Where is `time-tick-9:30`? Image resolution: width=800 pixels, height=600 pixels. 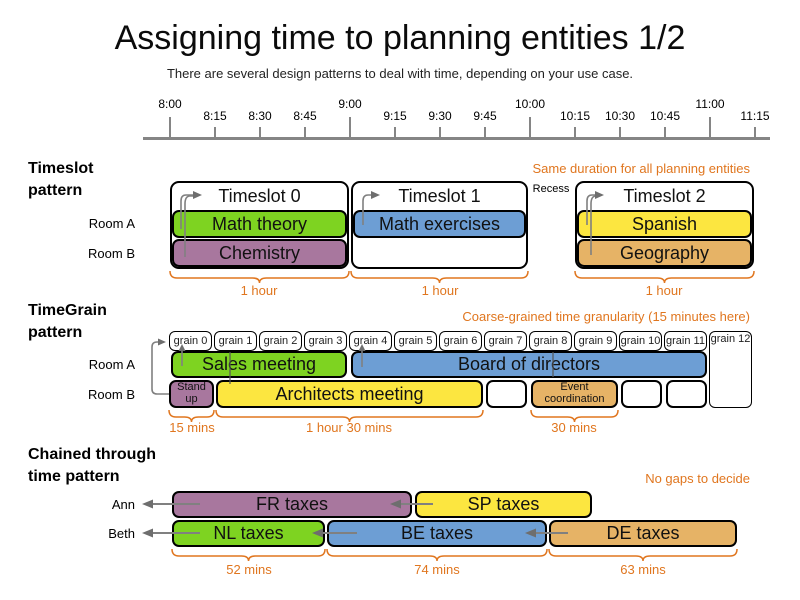
time-tick-9:30 is located at coordinates (440, 132).